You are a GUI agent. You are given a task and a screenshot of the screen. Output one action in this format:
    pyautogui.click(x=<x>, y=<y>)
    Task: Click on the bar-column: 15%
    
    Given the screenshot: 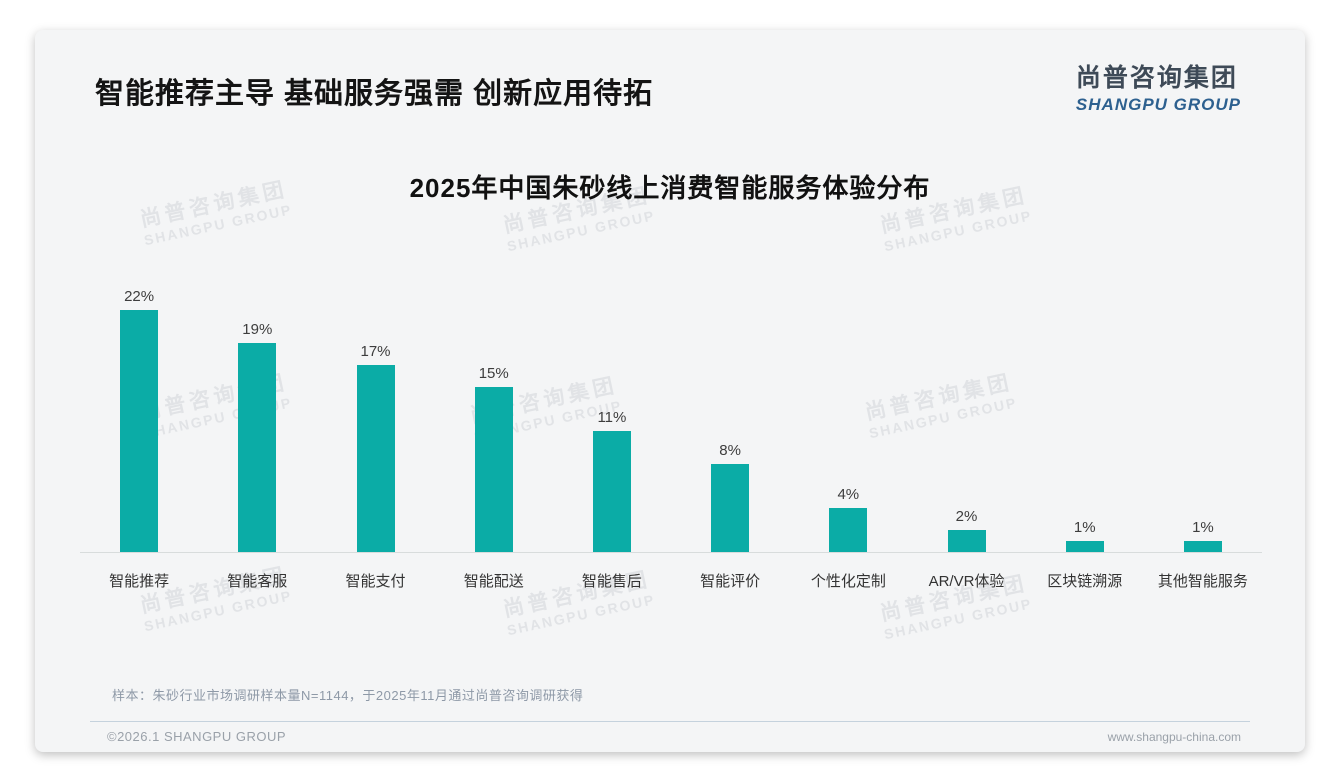 What is the action you would take?
    pyautogui.click(x=494, y=411)
    